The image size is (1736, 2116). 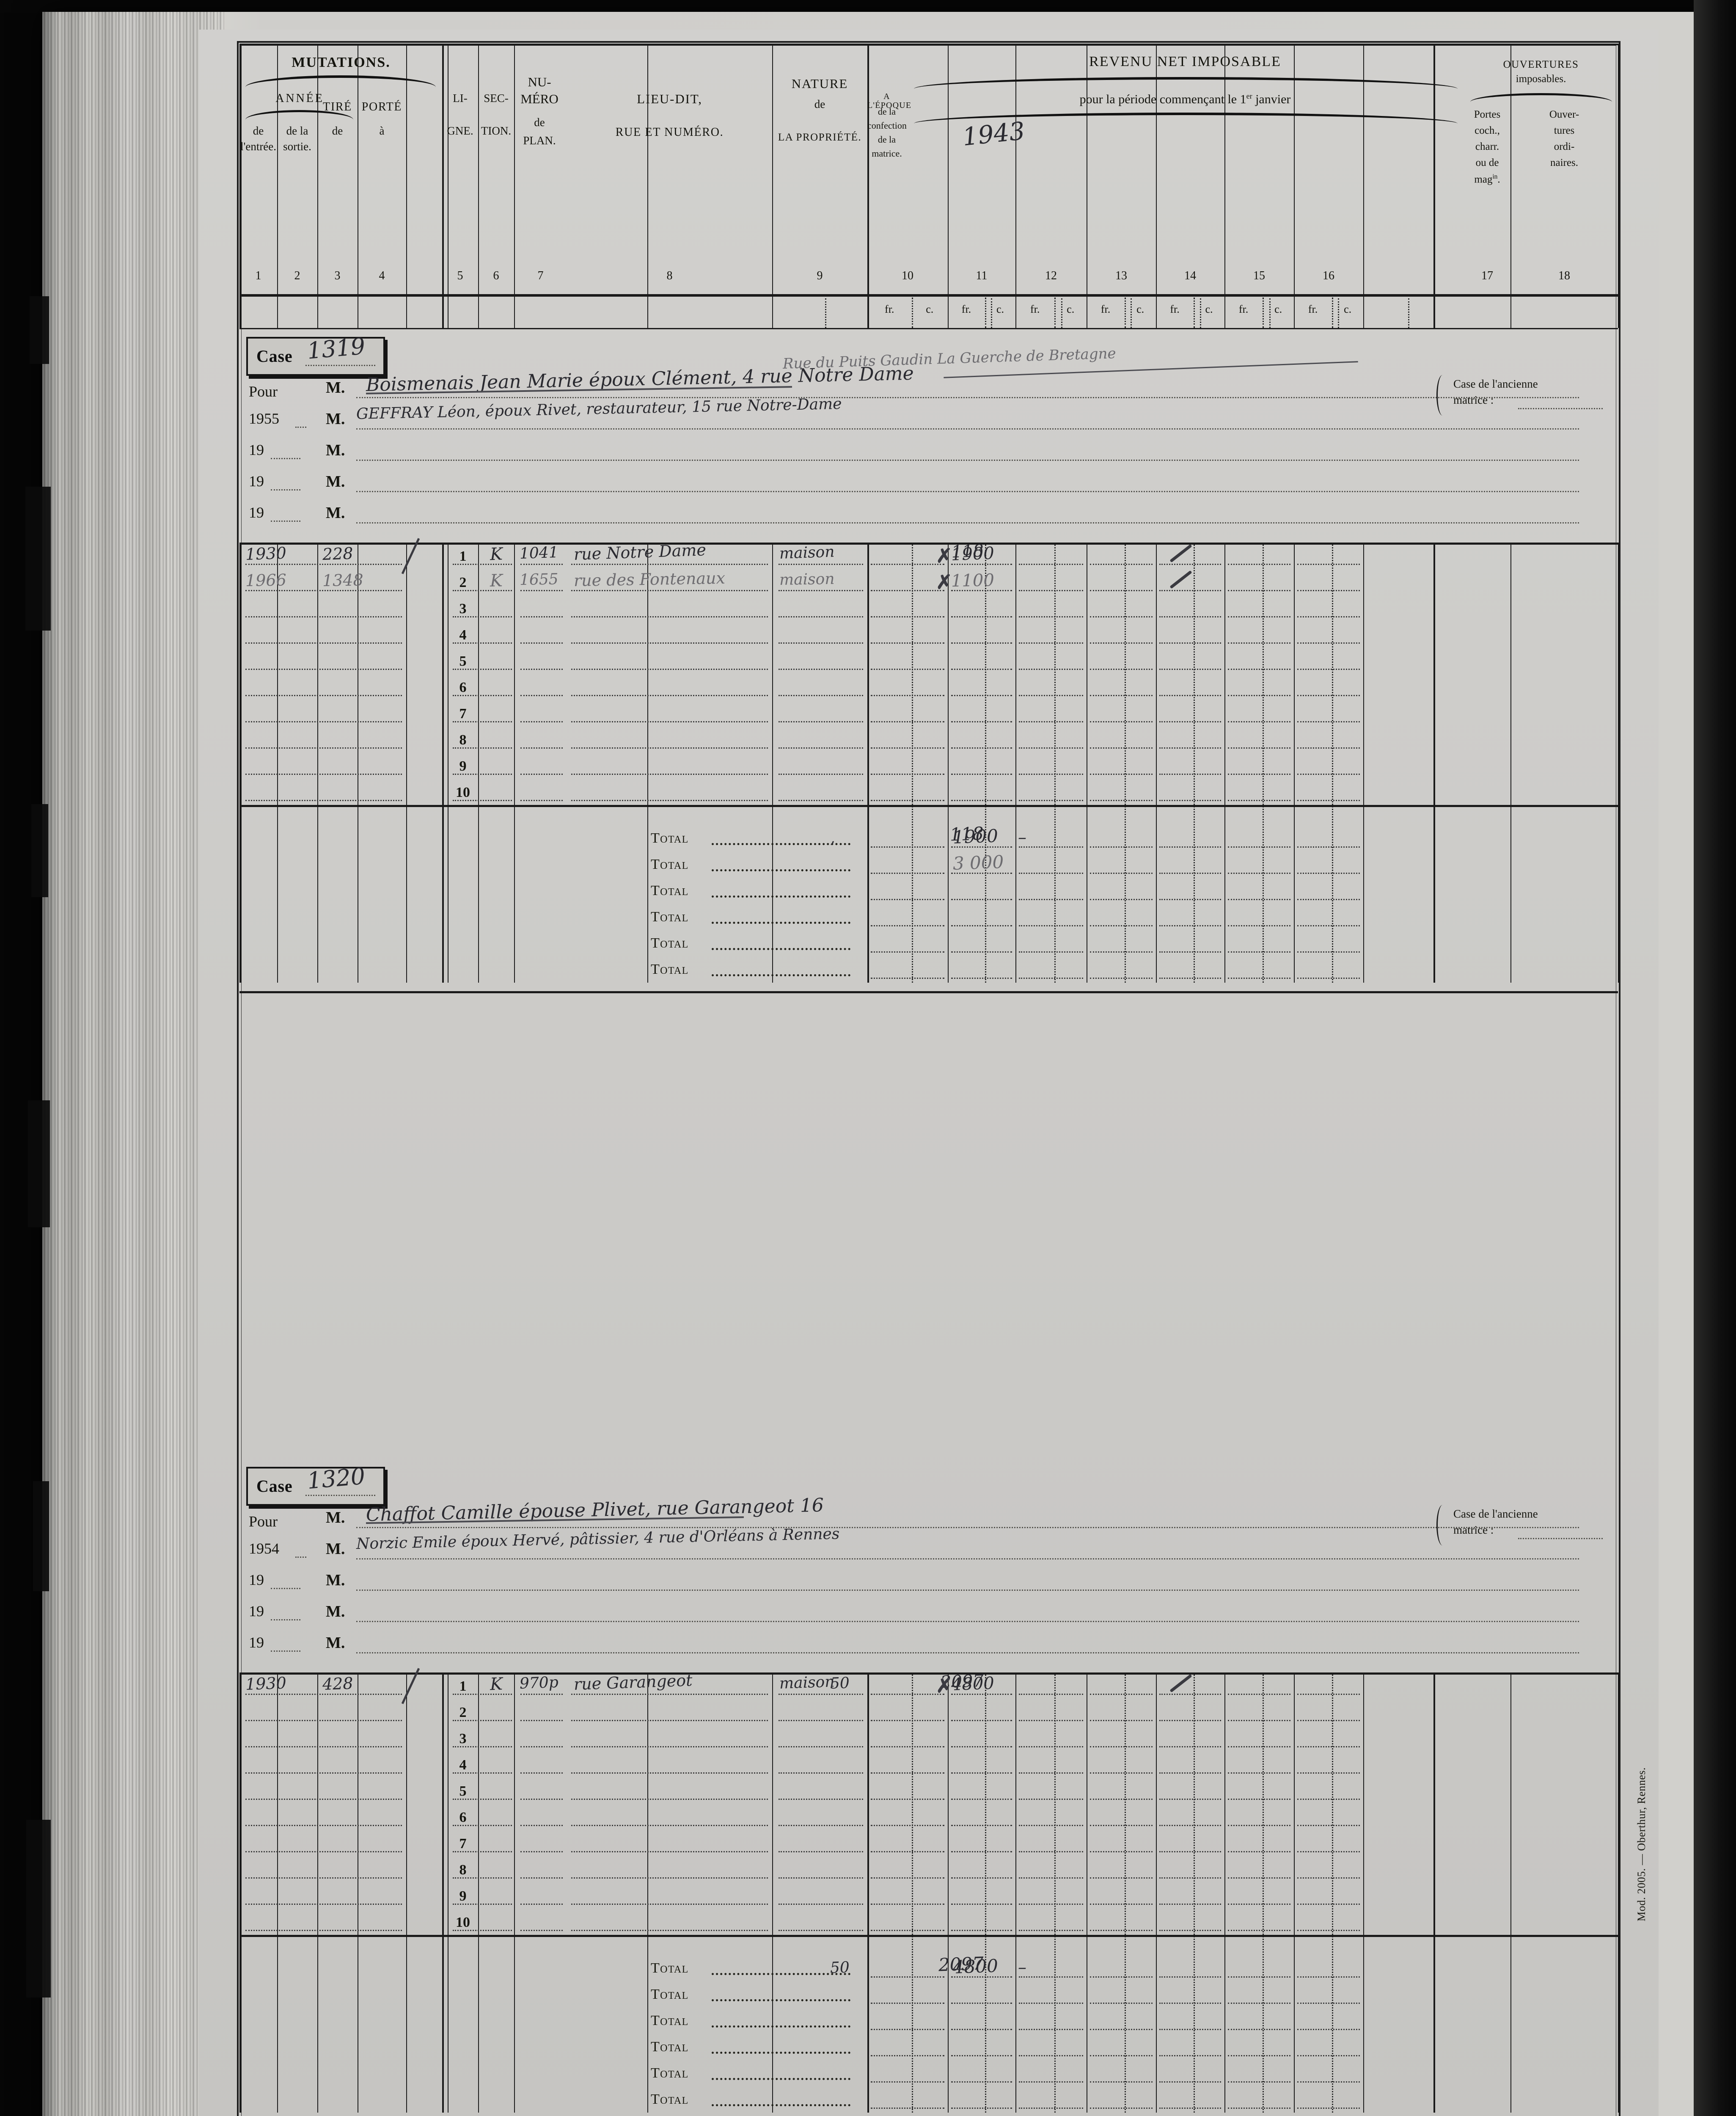 What do you see at coordinates (1473, 1530) in the screenshot?
I see `ancienne-matrice-line2: matrice :` at bounding box center [1473, 1530].